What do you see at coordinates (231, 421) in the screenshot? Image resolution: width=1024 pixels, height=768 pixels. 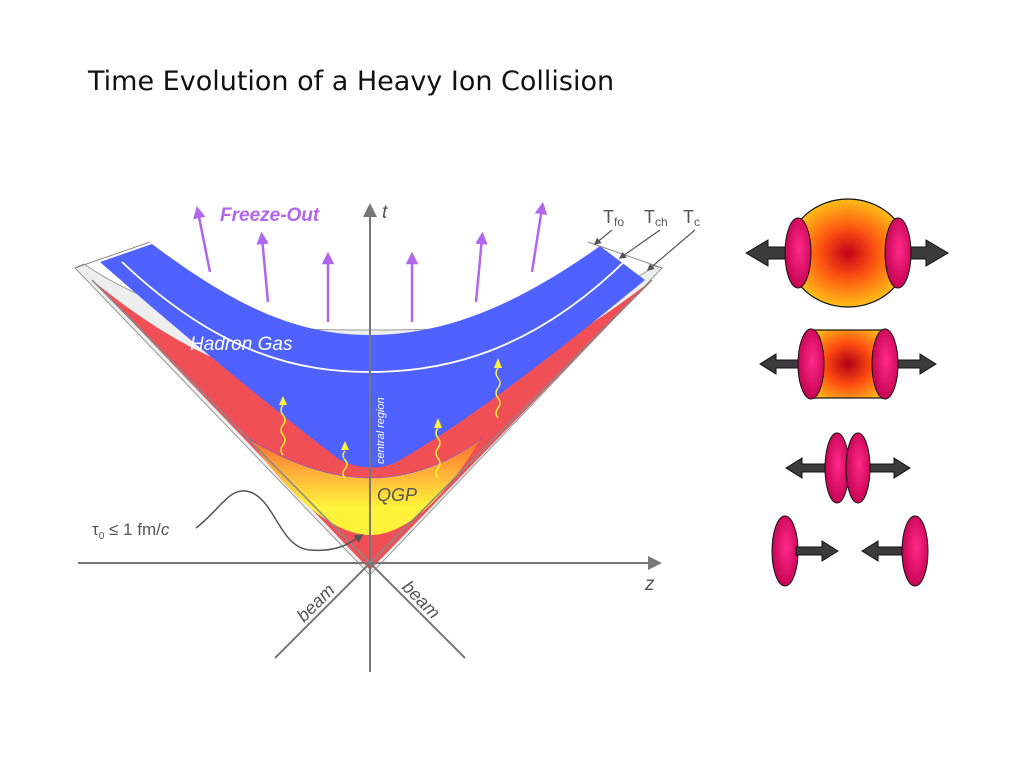 I see `light-cone-left` at bounding box center [231, 421].